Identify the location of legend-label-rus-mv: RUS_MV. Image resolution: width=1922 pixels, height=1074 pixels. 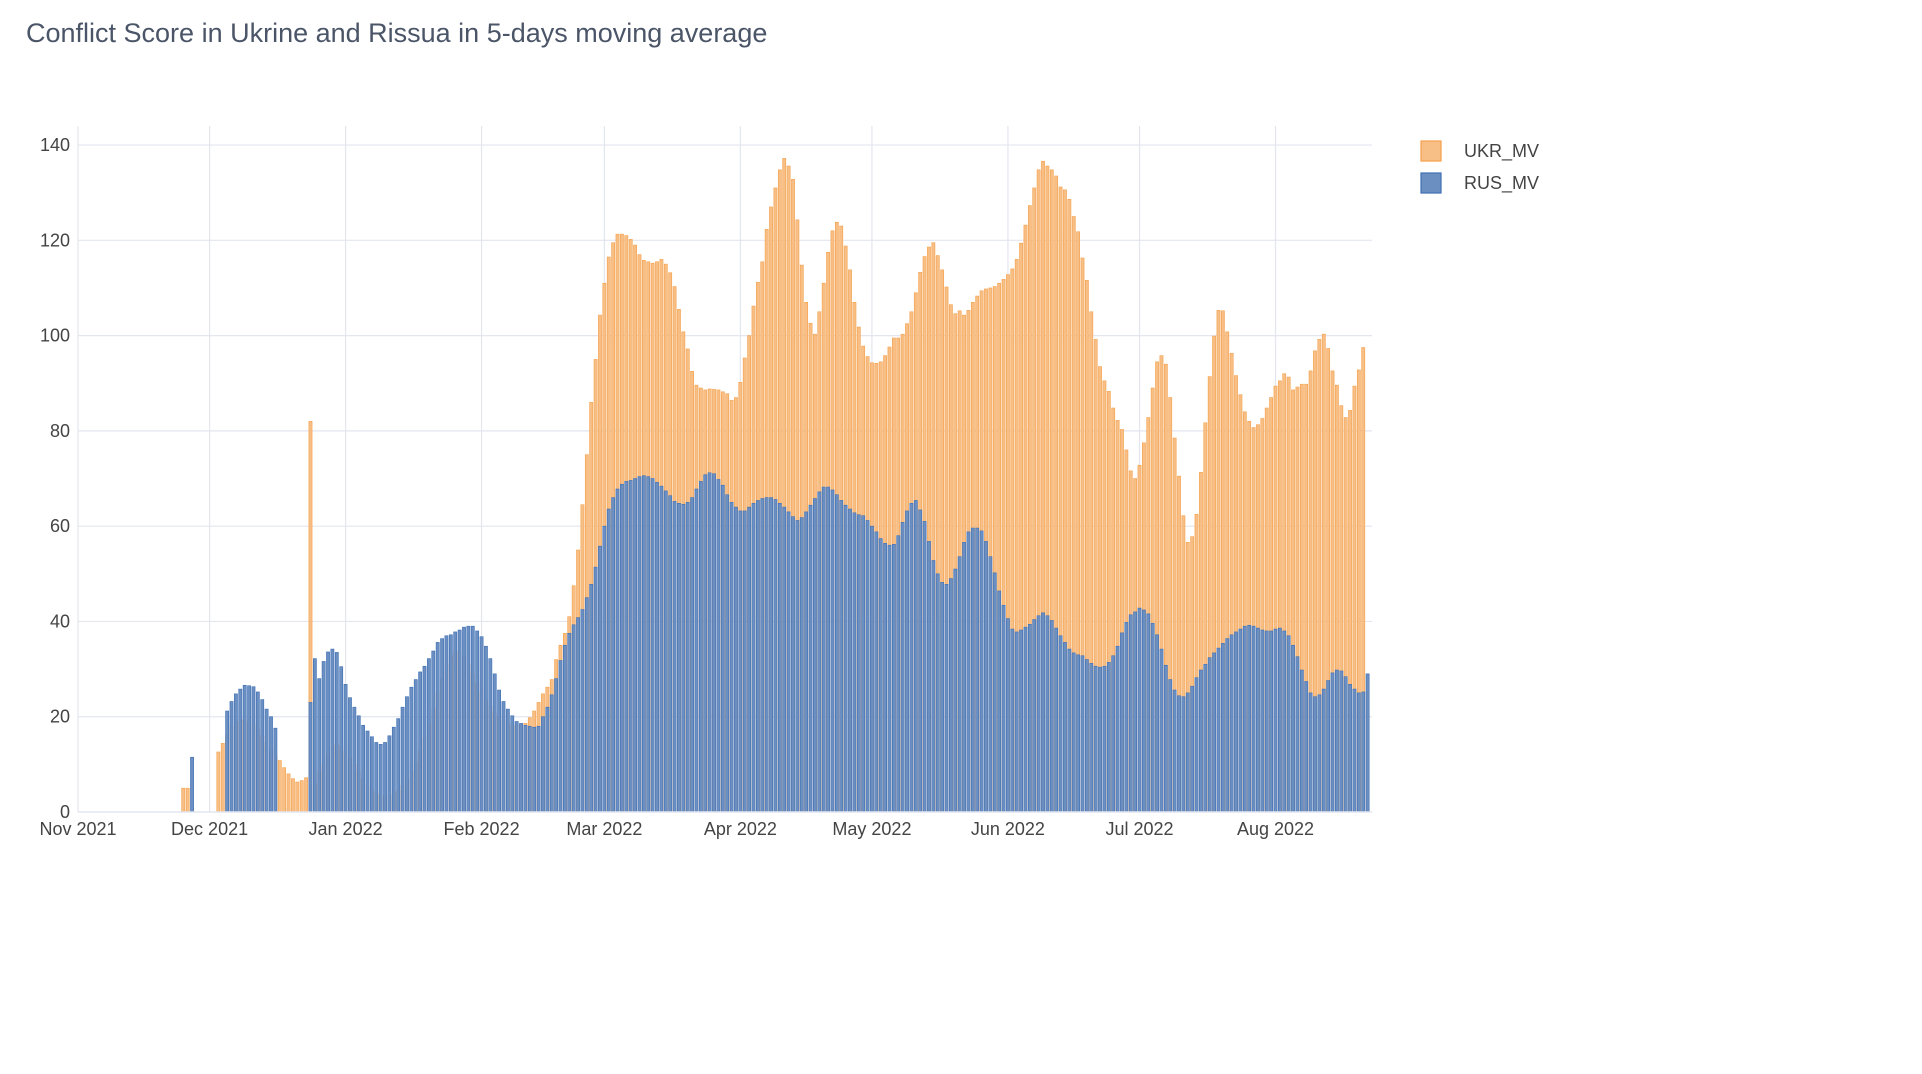
(1501, 183).